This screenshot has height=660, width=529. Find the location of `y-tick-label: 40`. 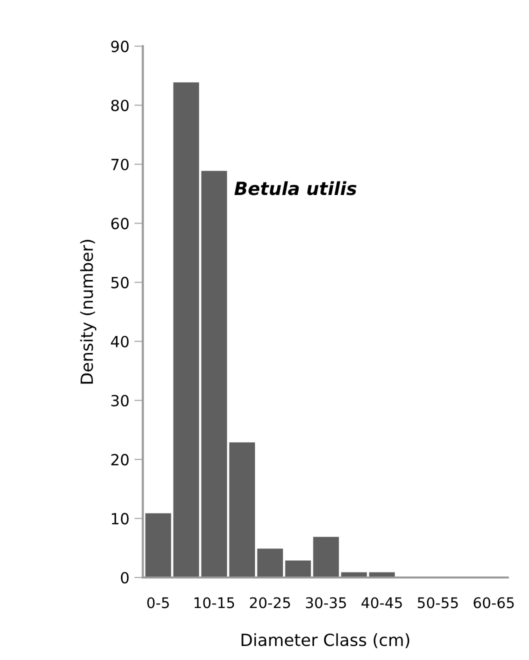

y-tick-label: 40 is located at coordinates (119, 342).